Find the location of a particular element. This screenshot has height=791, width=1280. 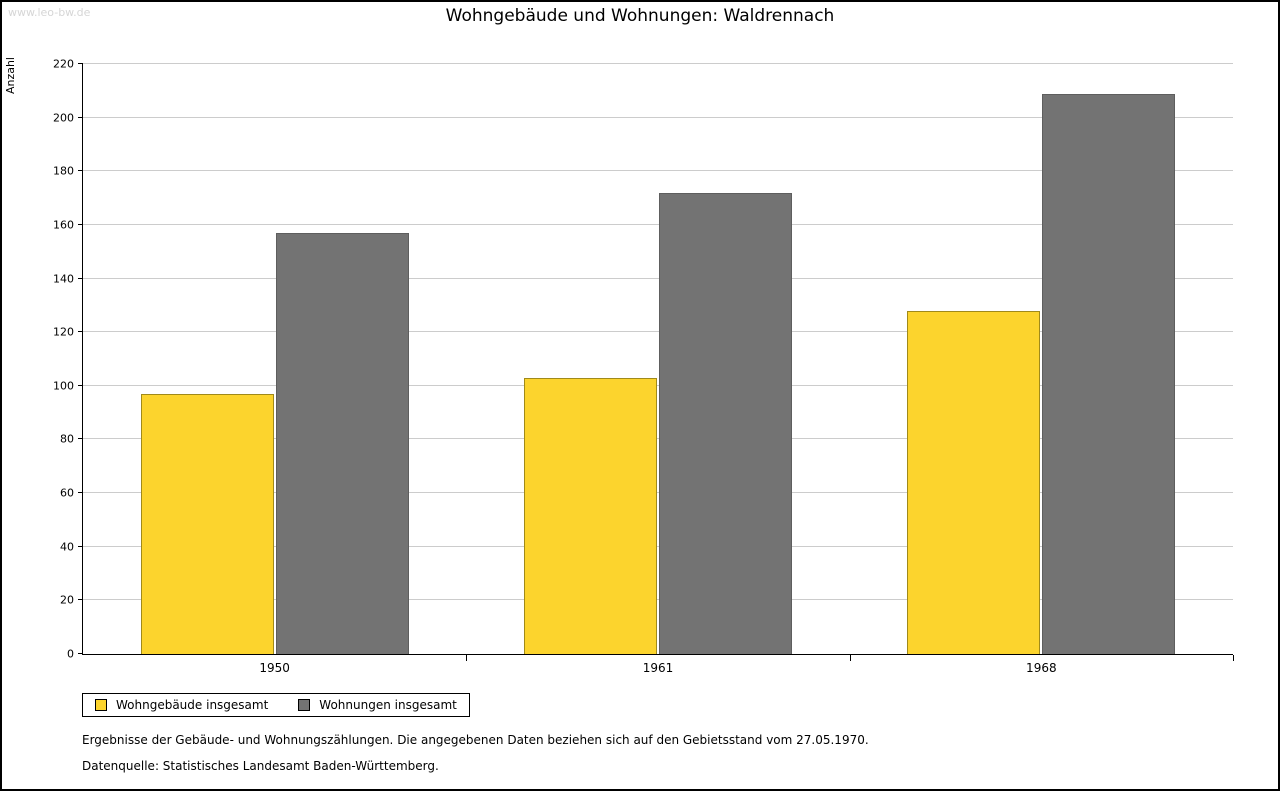

y-tick-label: 160 is located at coordinates (63, 225).